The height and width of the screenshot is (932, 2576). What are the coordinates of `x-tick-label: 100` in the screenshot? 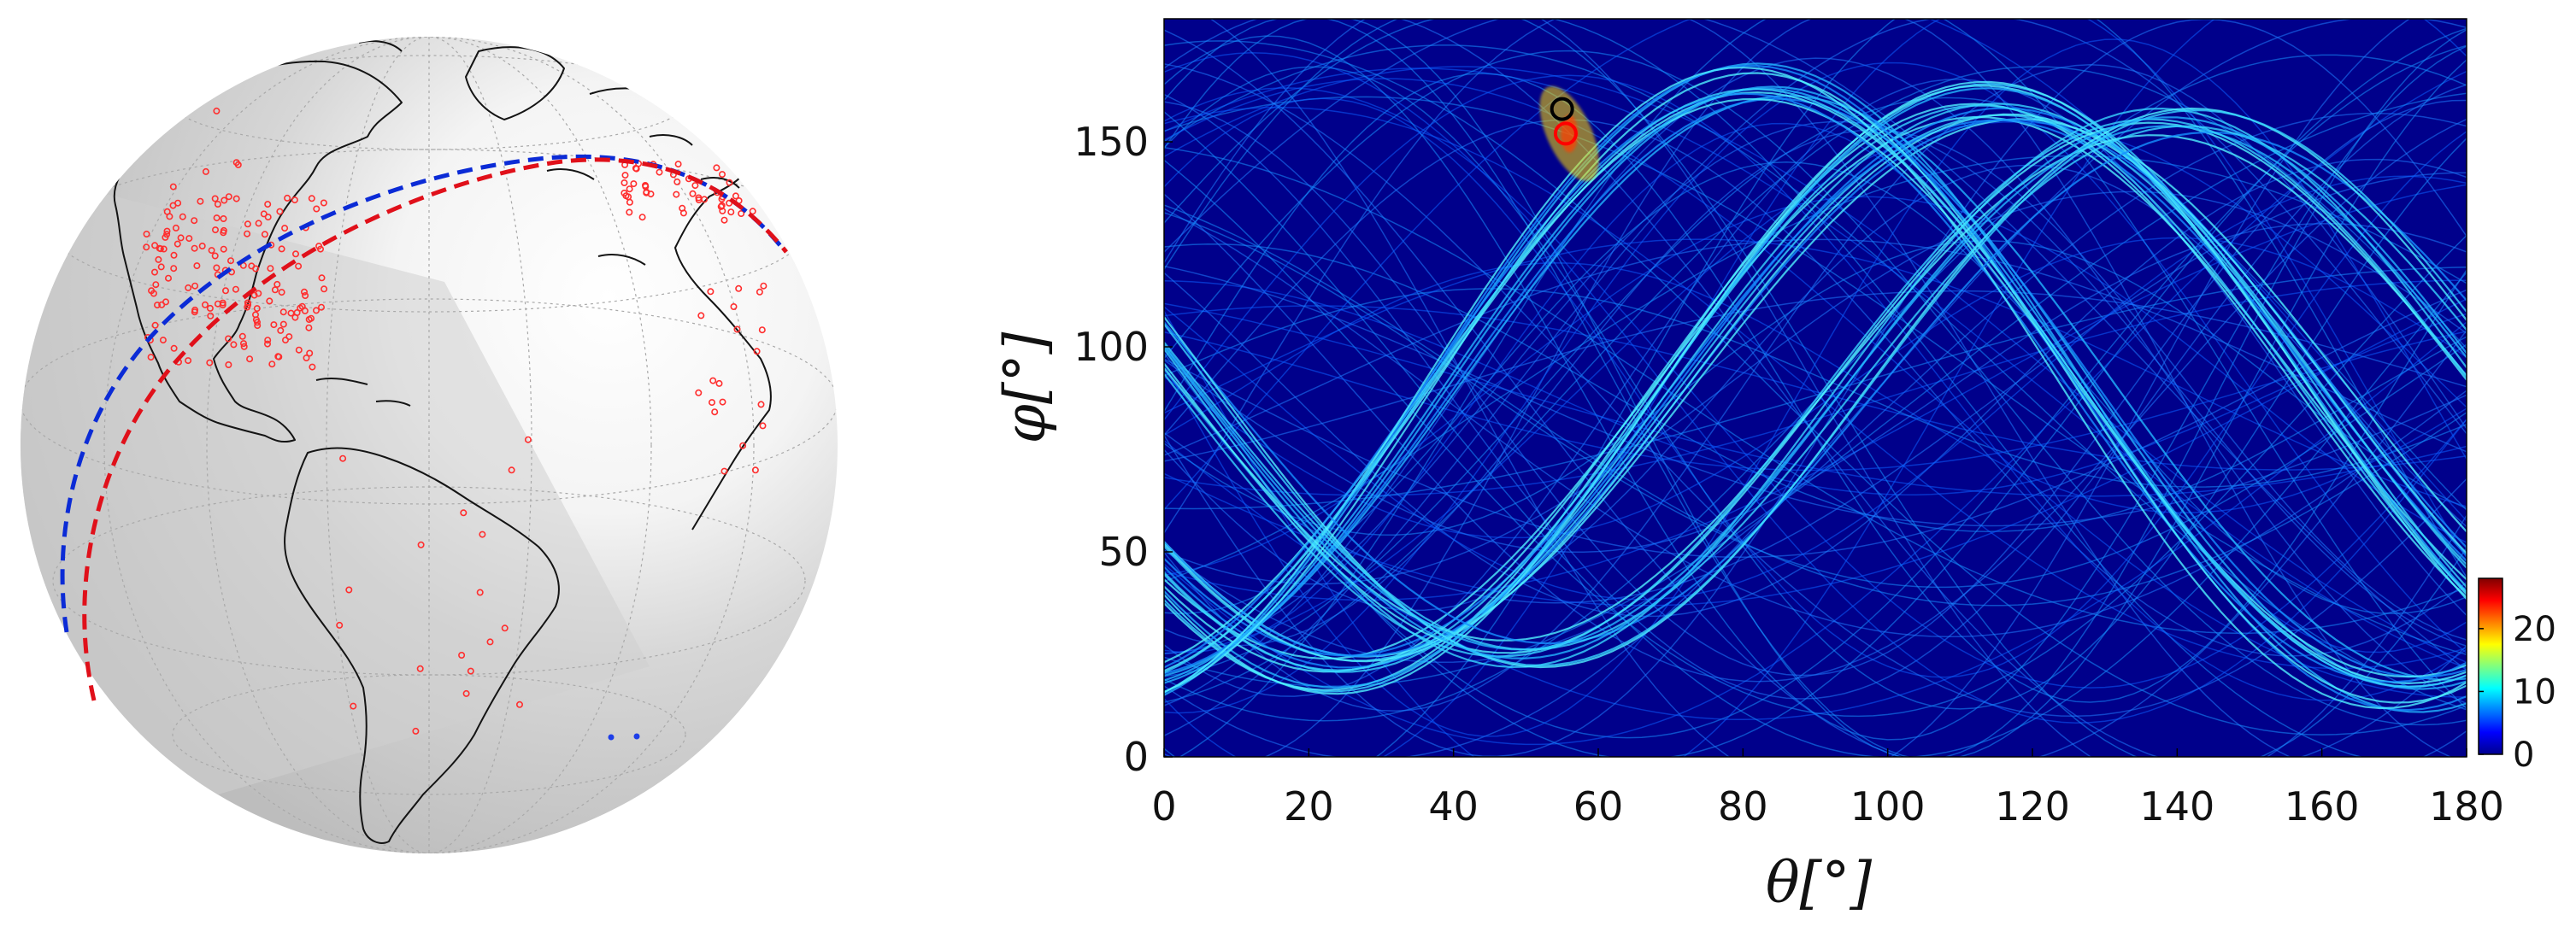 It's located at (1888, 806).